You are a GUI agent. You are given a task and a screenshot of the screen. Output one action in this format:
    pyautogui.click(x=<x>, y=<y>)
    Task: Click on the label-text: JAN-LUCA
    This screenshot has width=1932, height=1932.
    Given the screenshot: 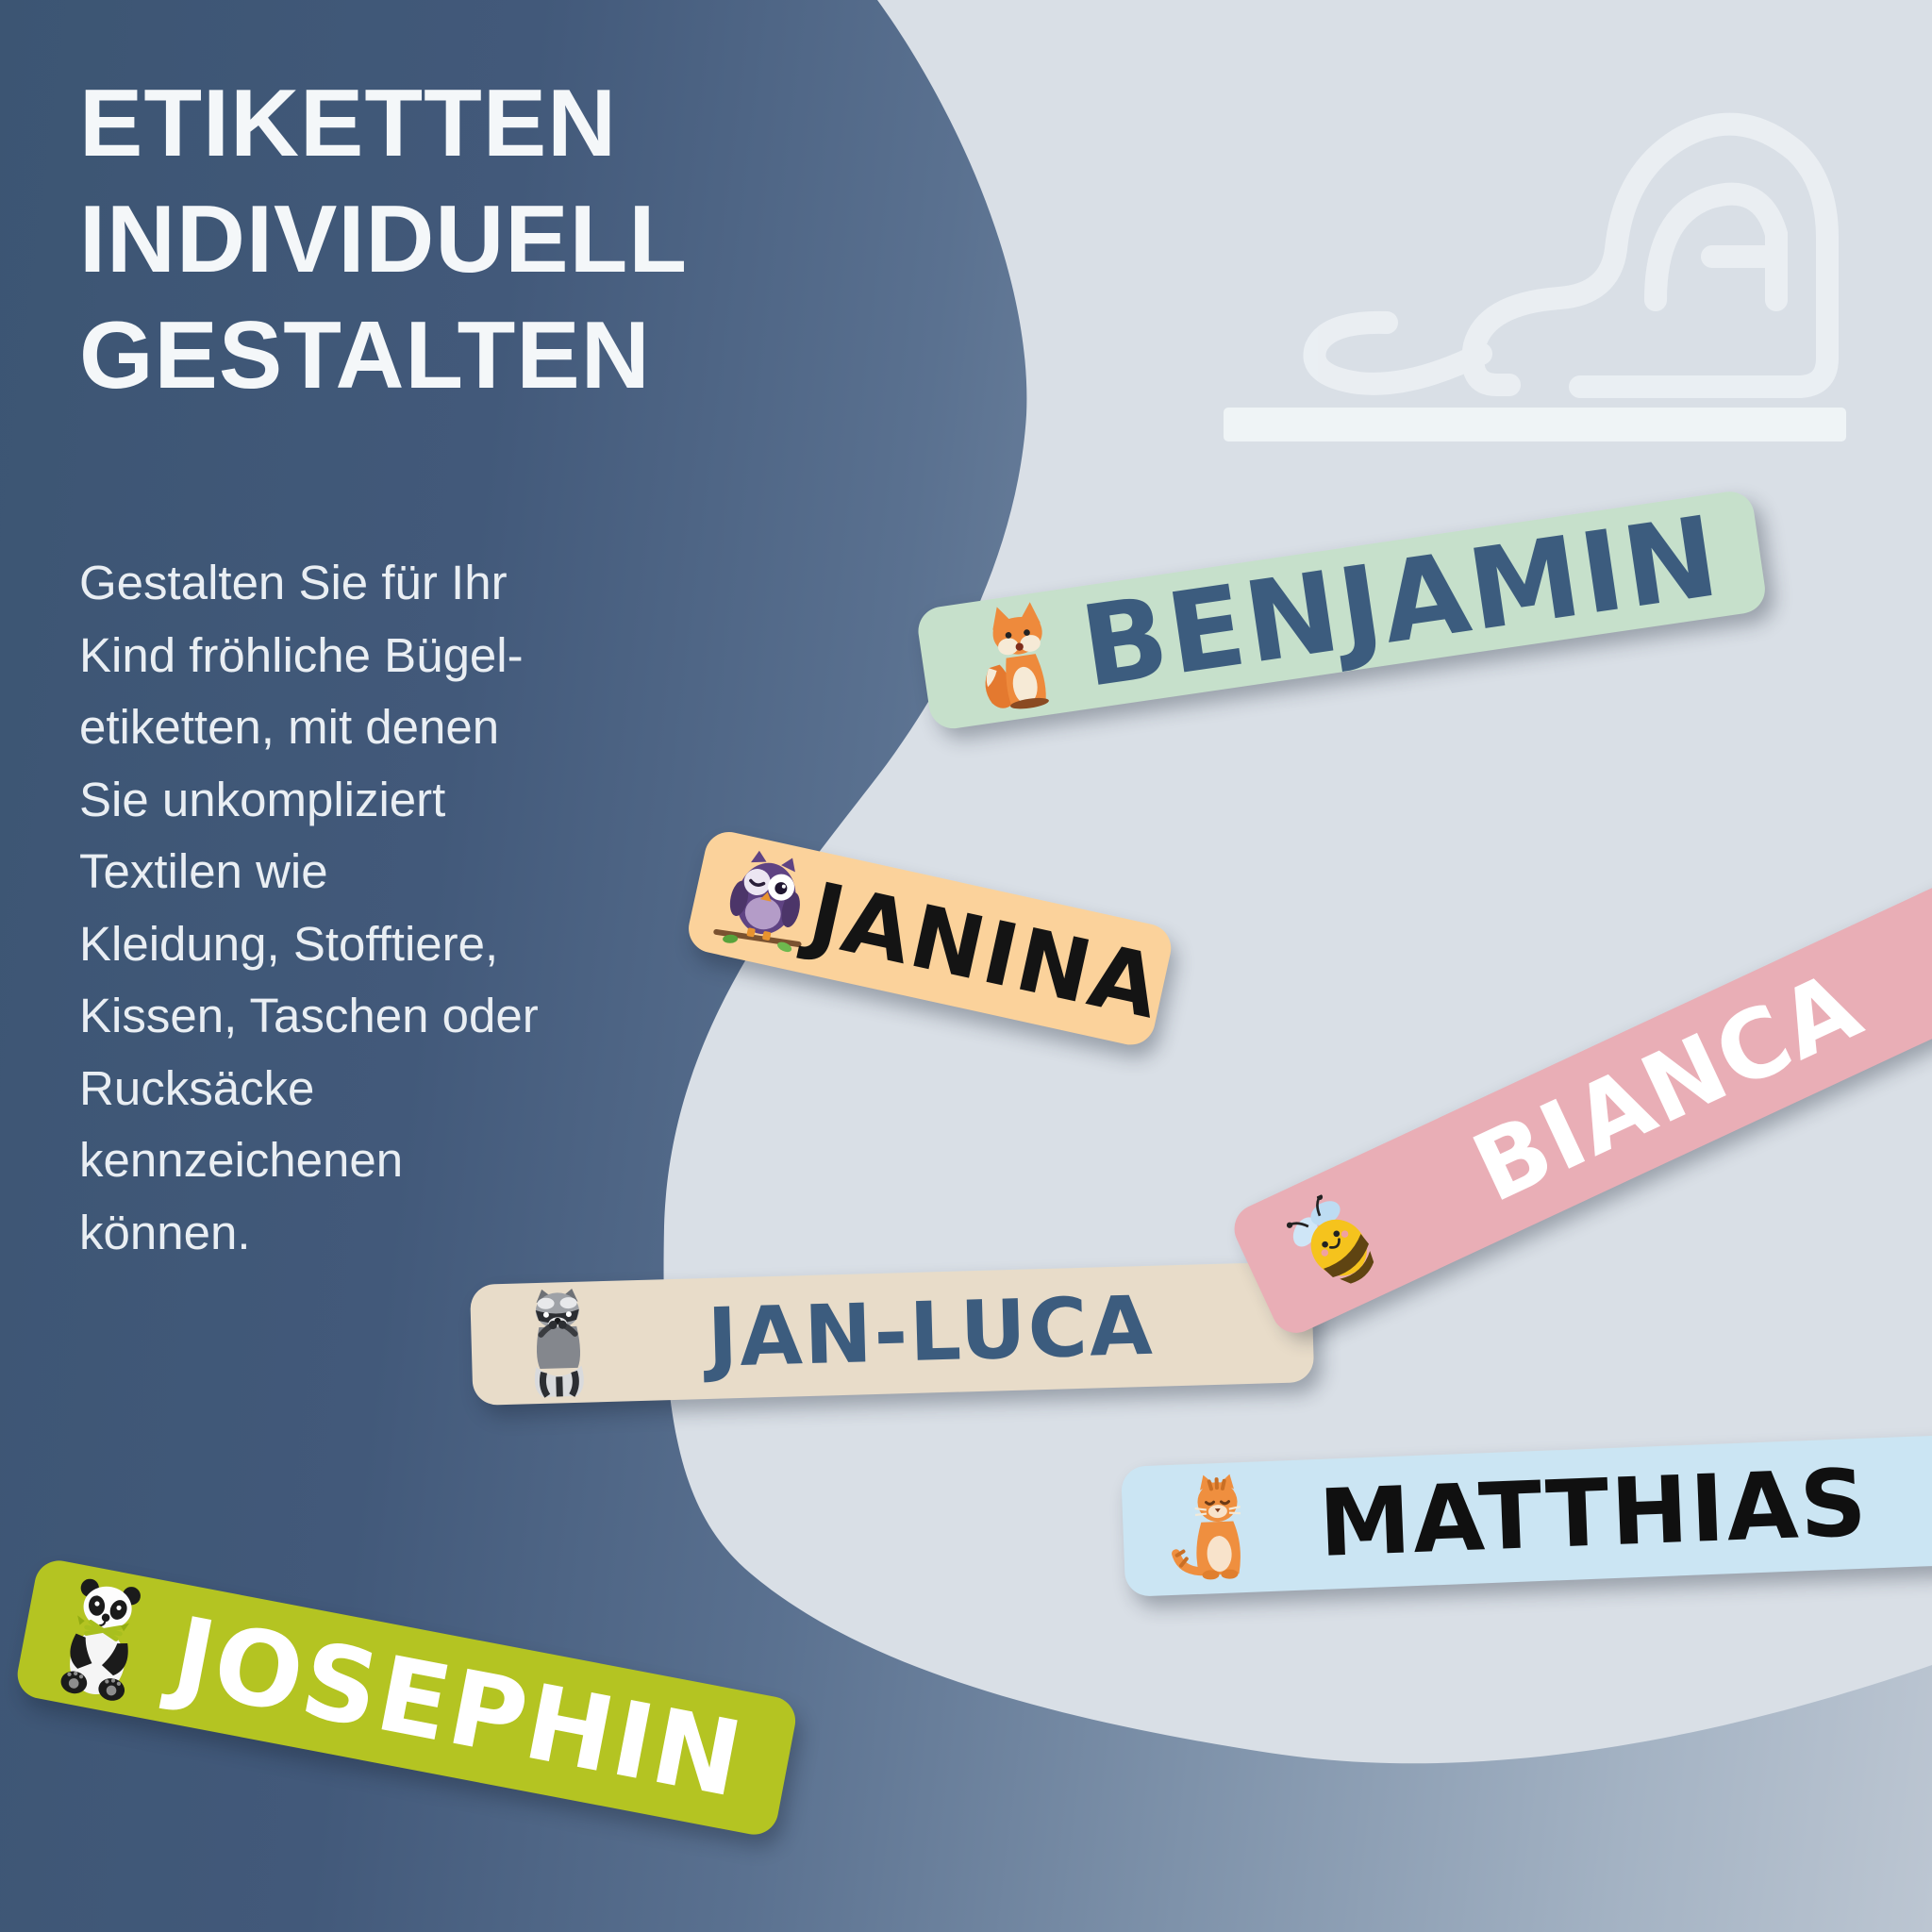 What is the action you would take?
    pyautogui.click(x=931, y=1332)
    